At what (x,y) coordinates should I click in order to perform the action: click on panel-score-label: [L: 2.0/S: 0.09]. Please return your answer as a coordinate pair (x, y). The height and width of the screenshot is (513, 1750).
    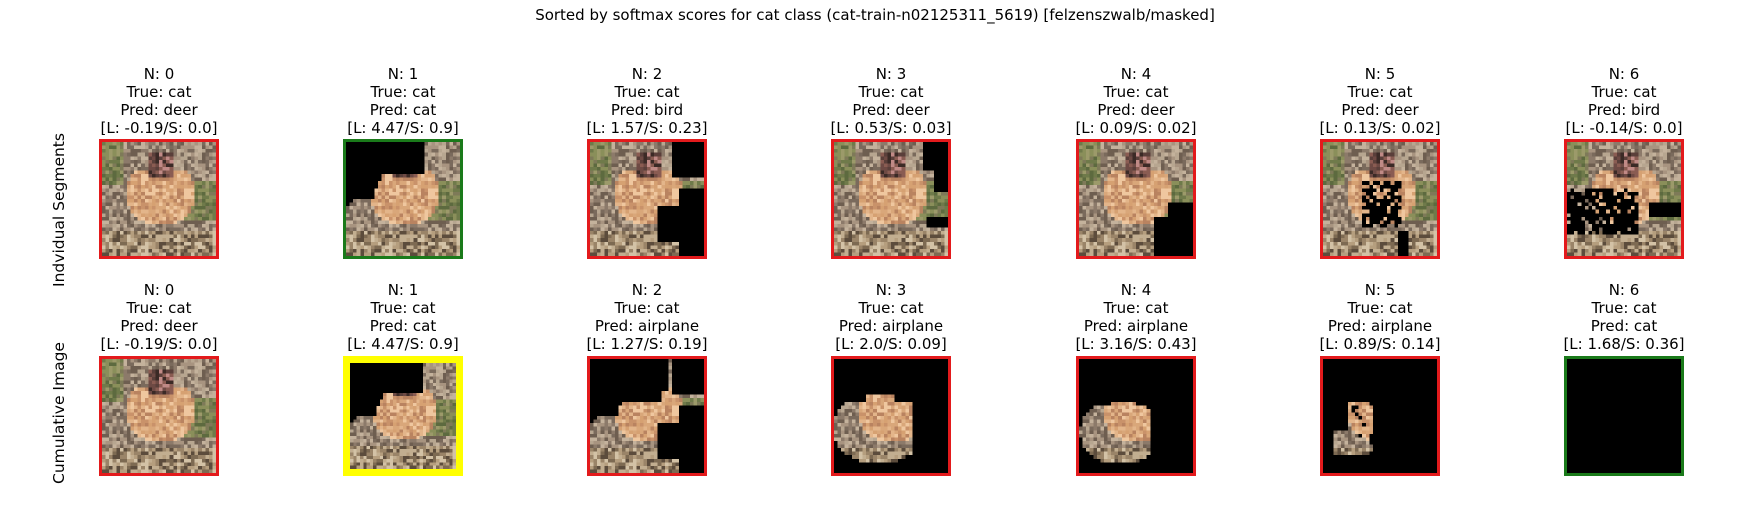
    Looking at the image, I should click on (891, 344).